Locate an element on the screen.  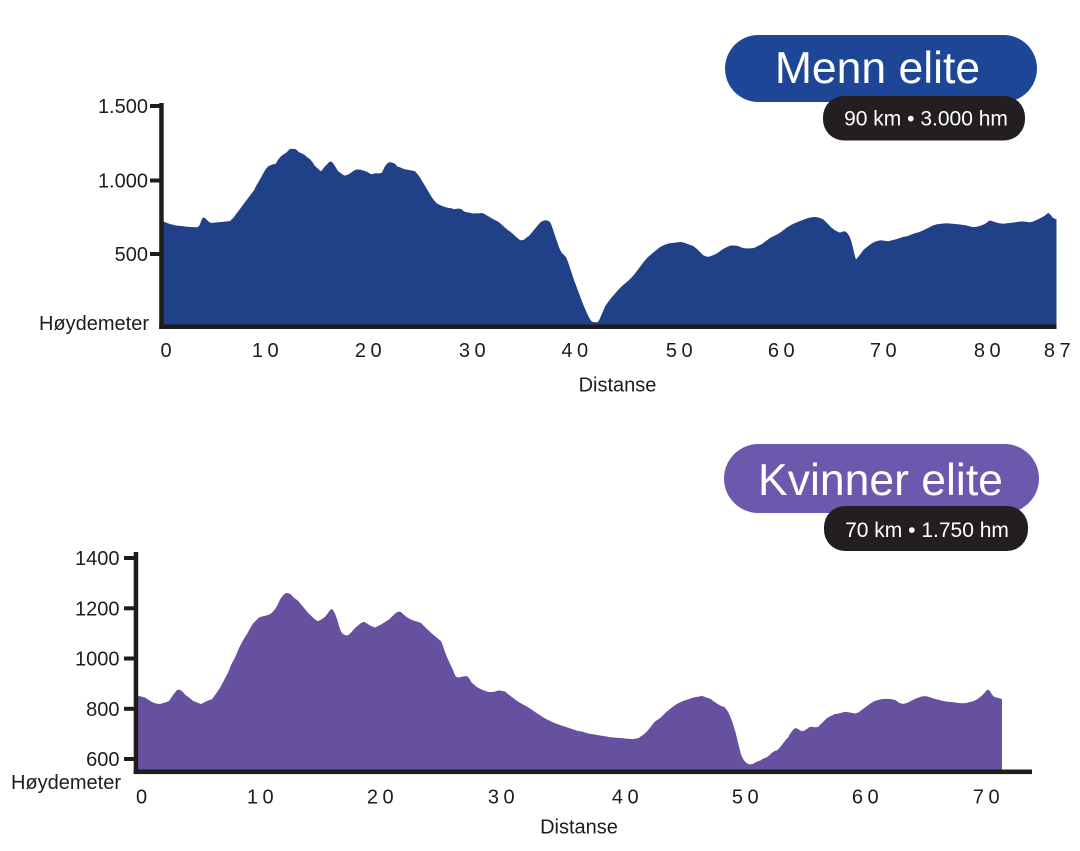
svg-text: 80 is located at coordinates (989, 351).